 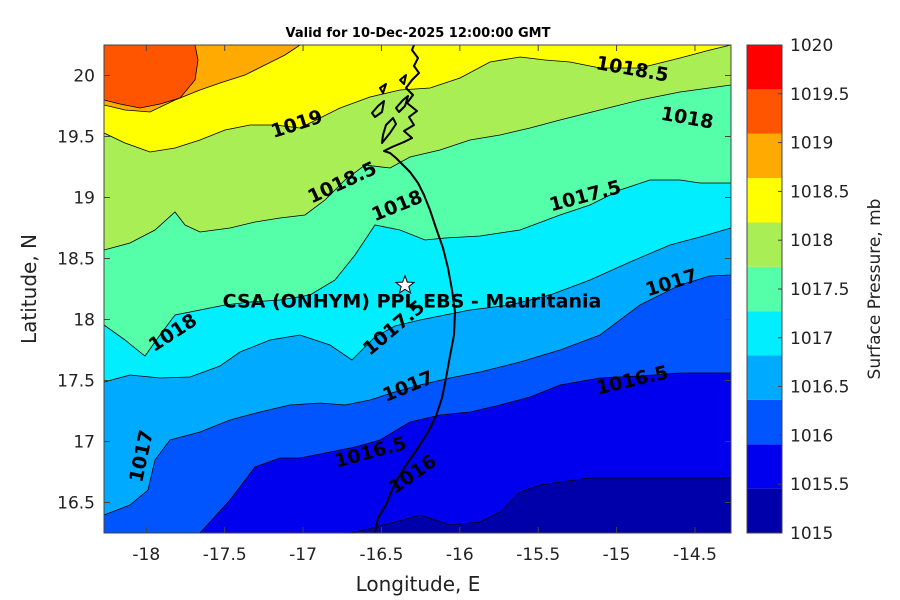 I want to click on colorbar-tick-label: 1018, so click(x=811, y=241).